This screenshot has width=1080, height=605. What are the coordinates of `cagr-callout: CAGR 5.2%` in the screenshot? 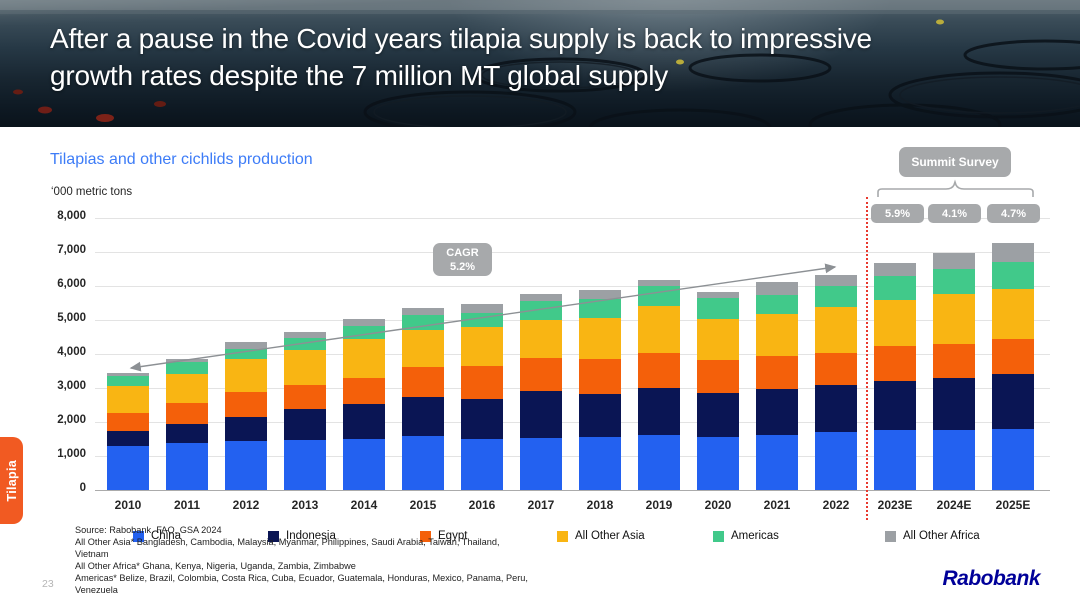 It's located at (462, 259).